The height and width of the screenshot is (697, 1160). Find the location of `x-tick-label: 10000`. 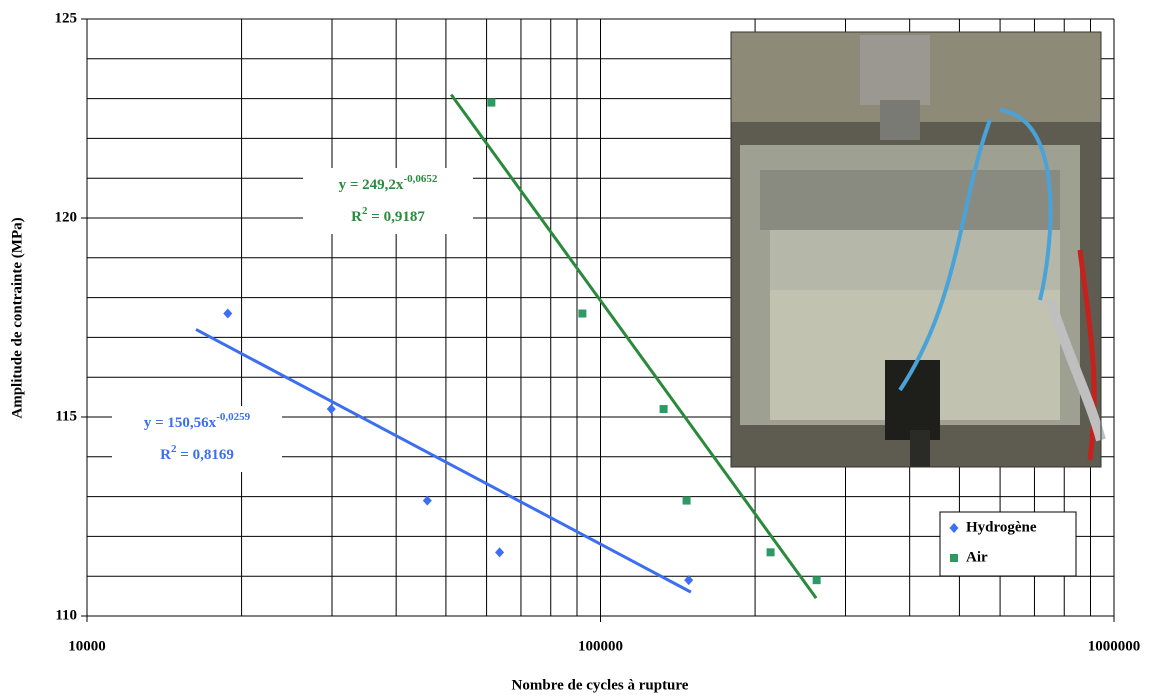

x-tick-label: 10000 is located at coordinates (87, 646).